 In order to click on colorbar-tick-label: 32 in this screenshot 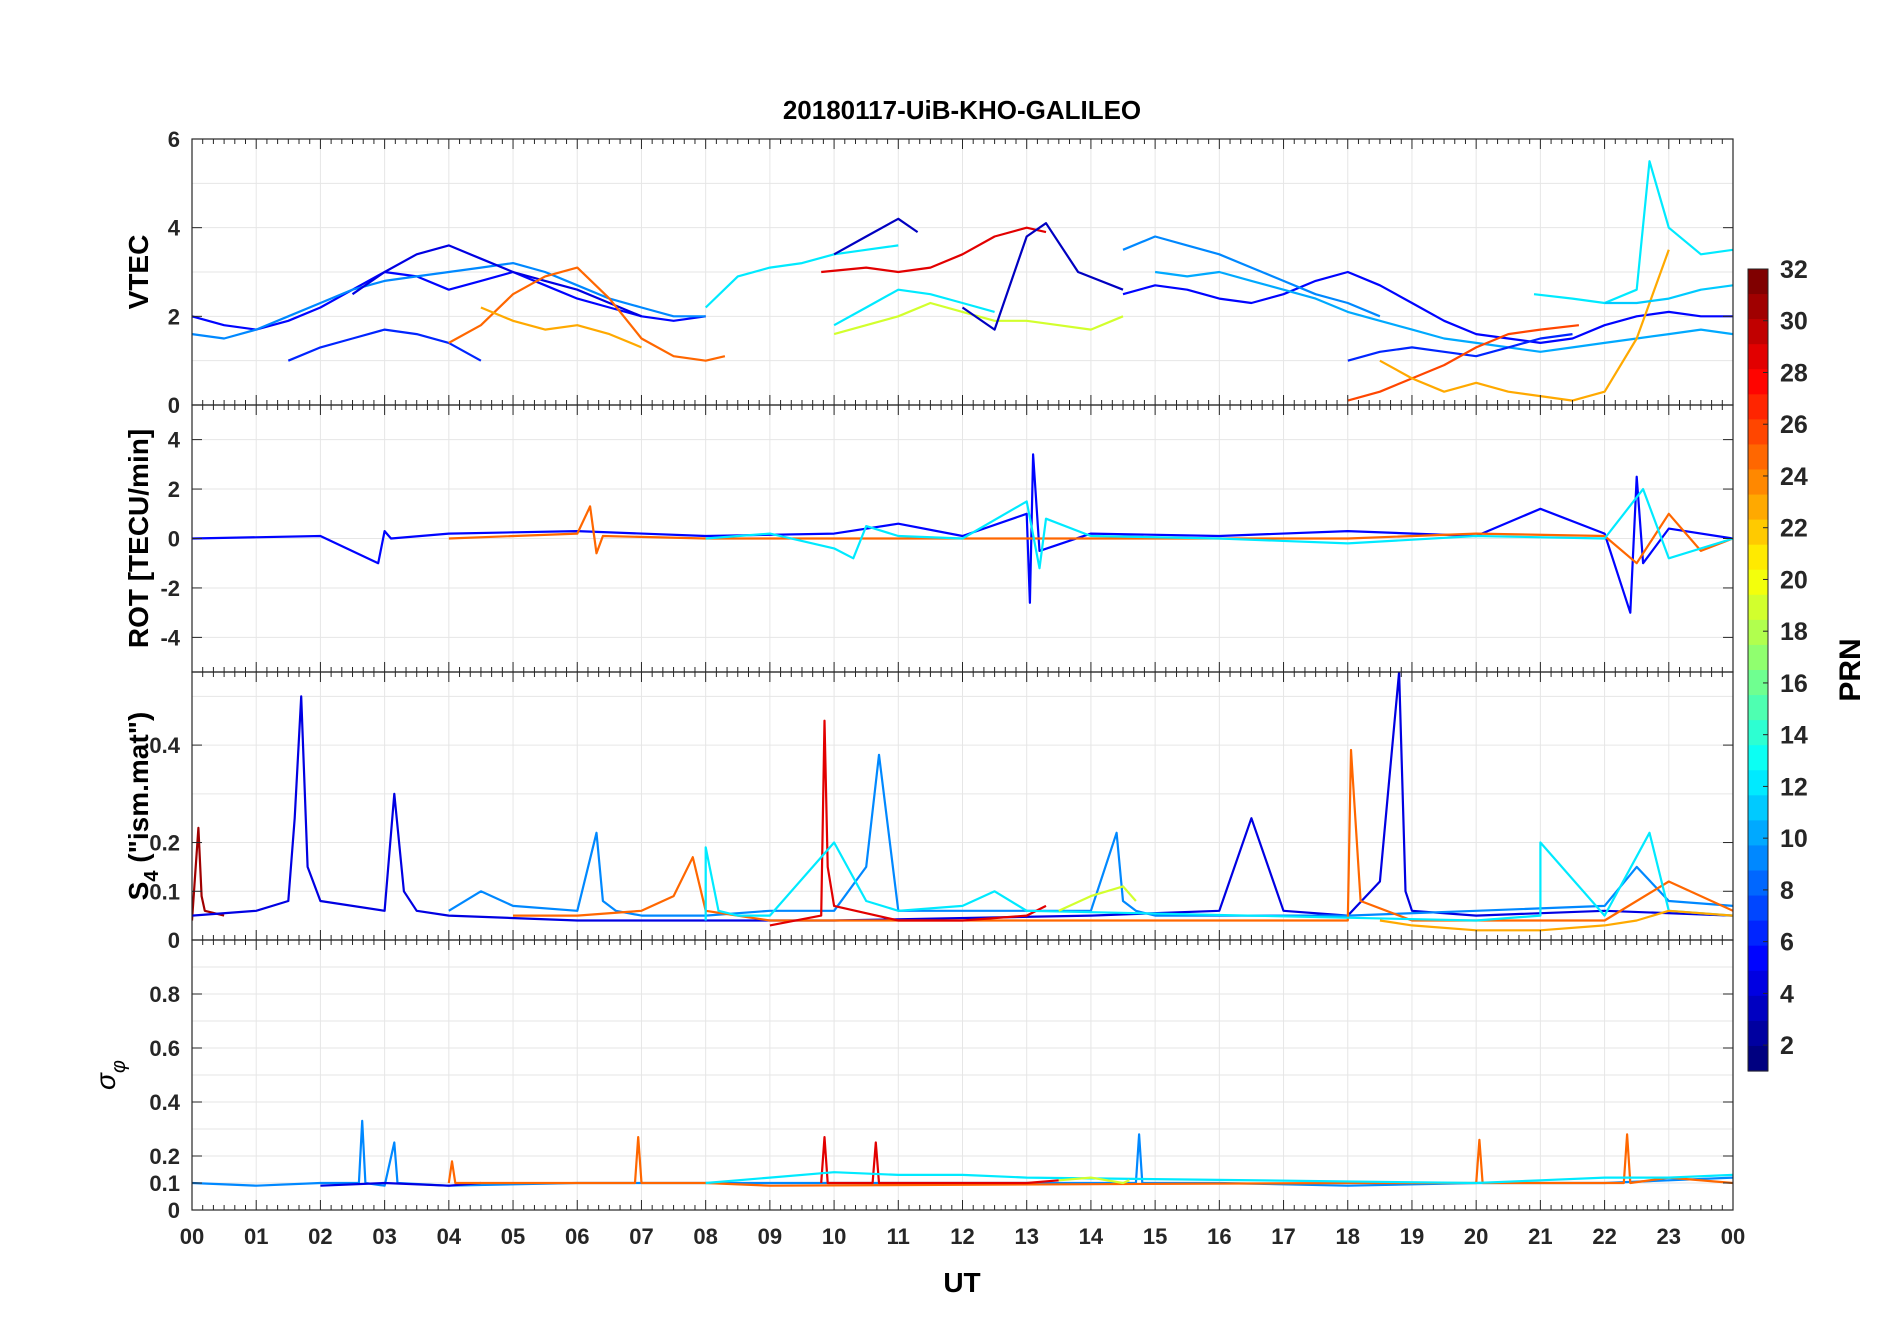, I will do `click(1794, 270)`.